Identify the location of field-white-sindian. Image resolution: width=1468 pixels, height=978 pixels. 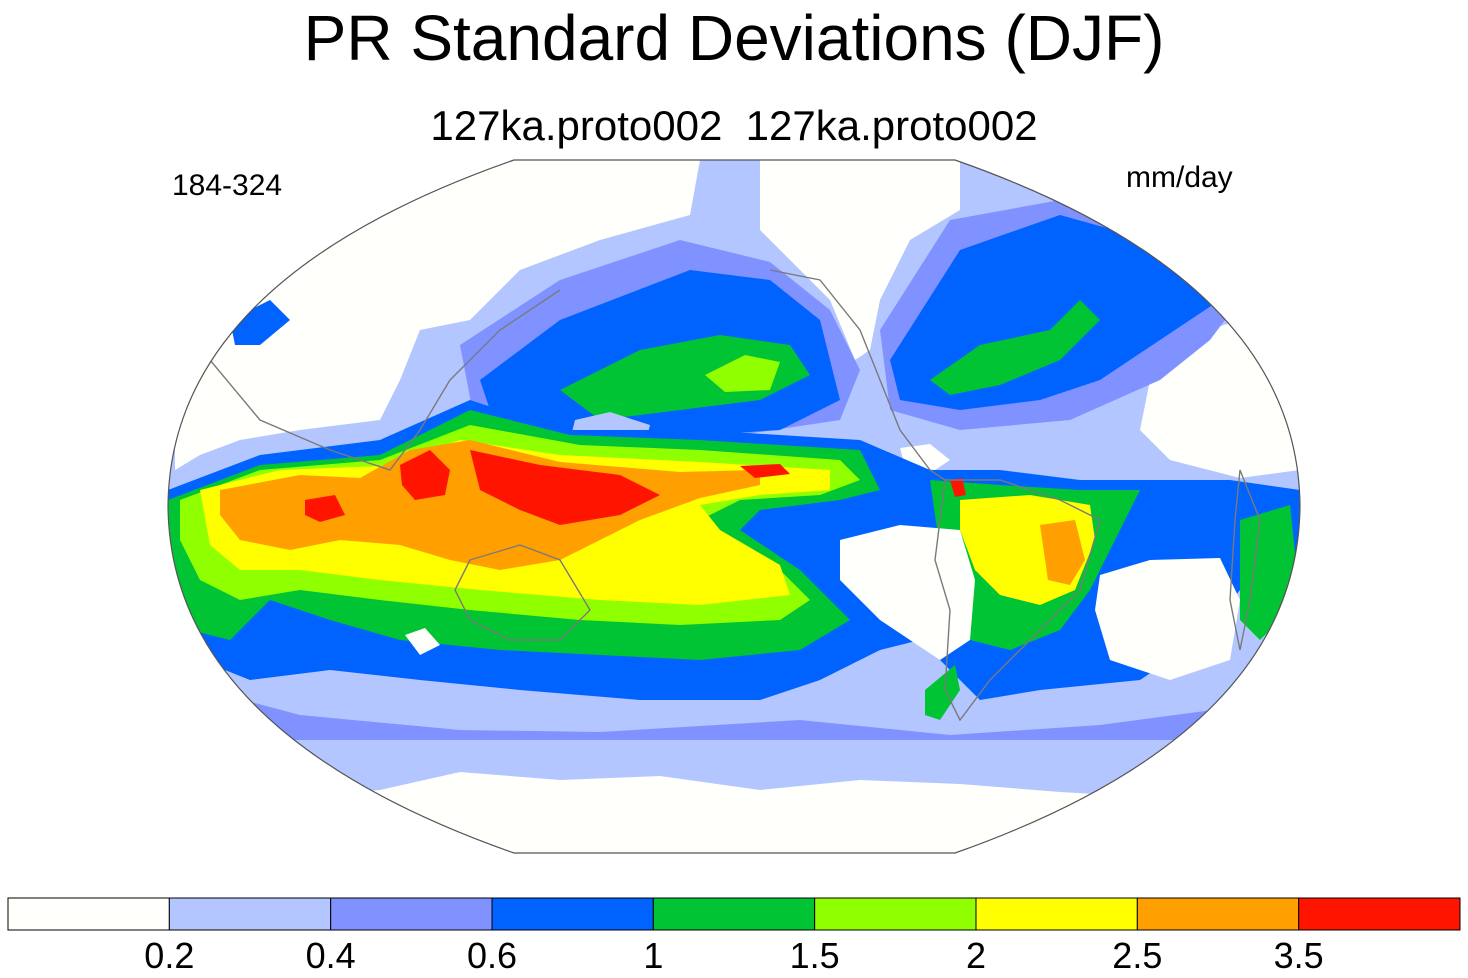
(422, 641).